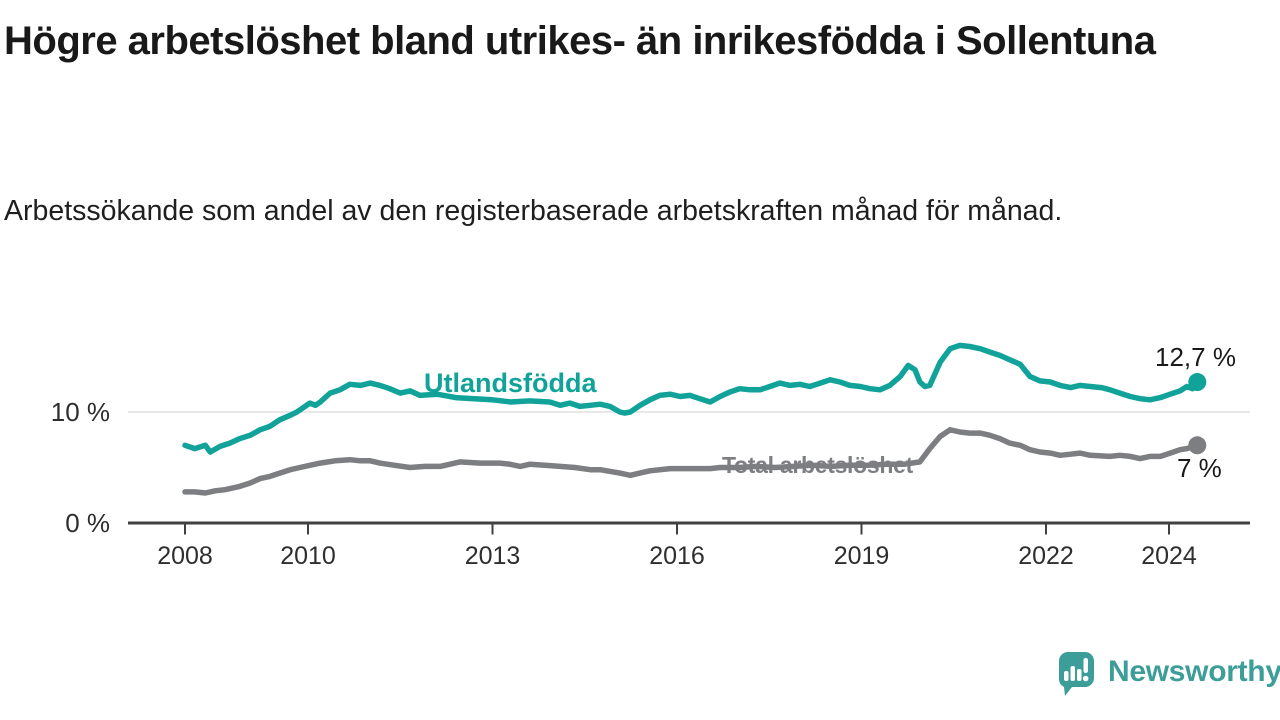  Describe the element at coordinates (1085, 678) in the screenshot. I see `exclamation-dot` at that location.